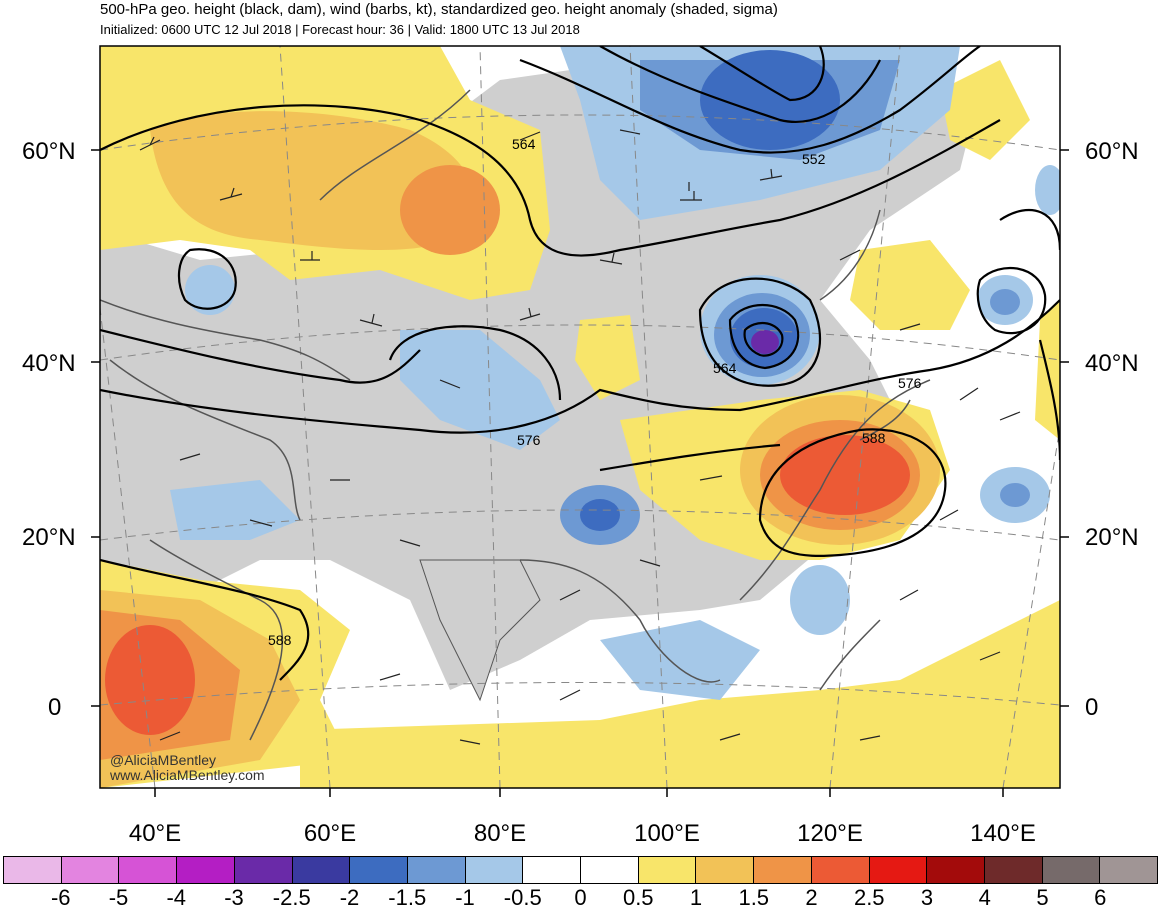 The height and width of the screenshot is (913, 1160). I want to click on contour-label: 552, so click(814, 159).